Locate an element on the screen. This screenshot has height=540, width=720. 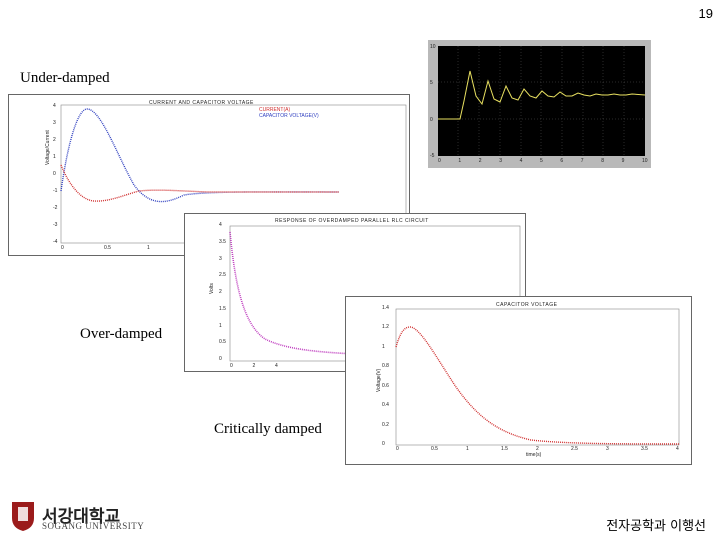
tick-label: -5 is located at coordinates (432, 156).